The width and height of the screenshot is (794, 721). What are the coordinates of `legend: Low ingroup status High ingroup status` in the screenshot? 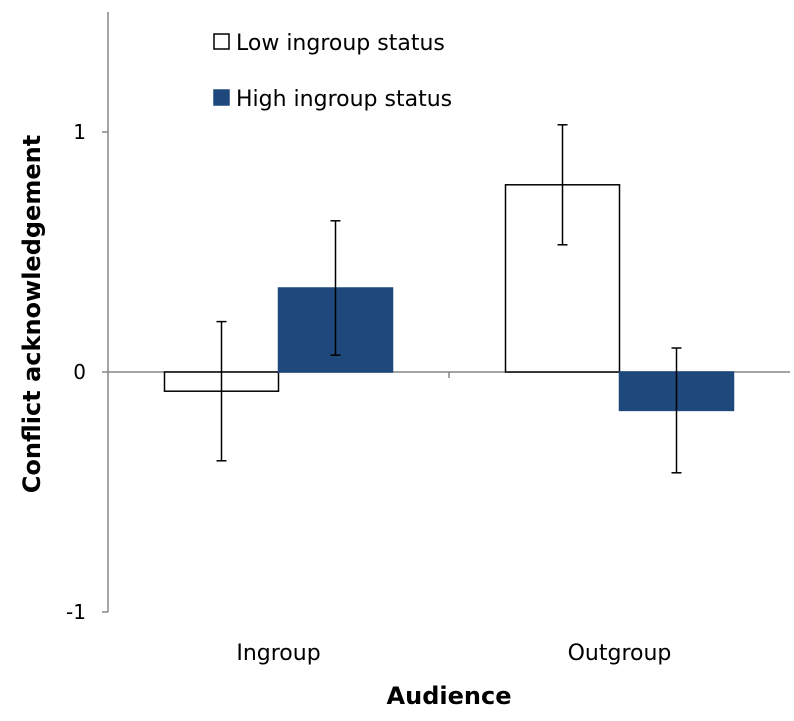 It's located at (332, 71).